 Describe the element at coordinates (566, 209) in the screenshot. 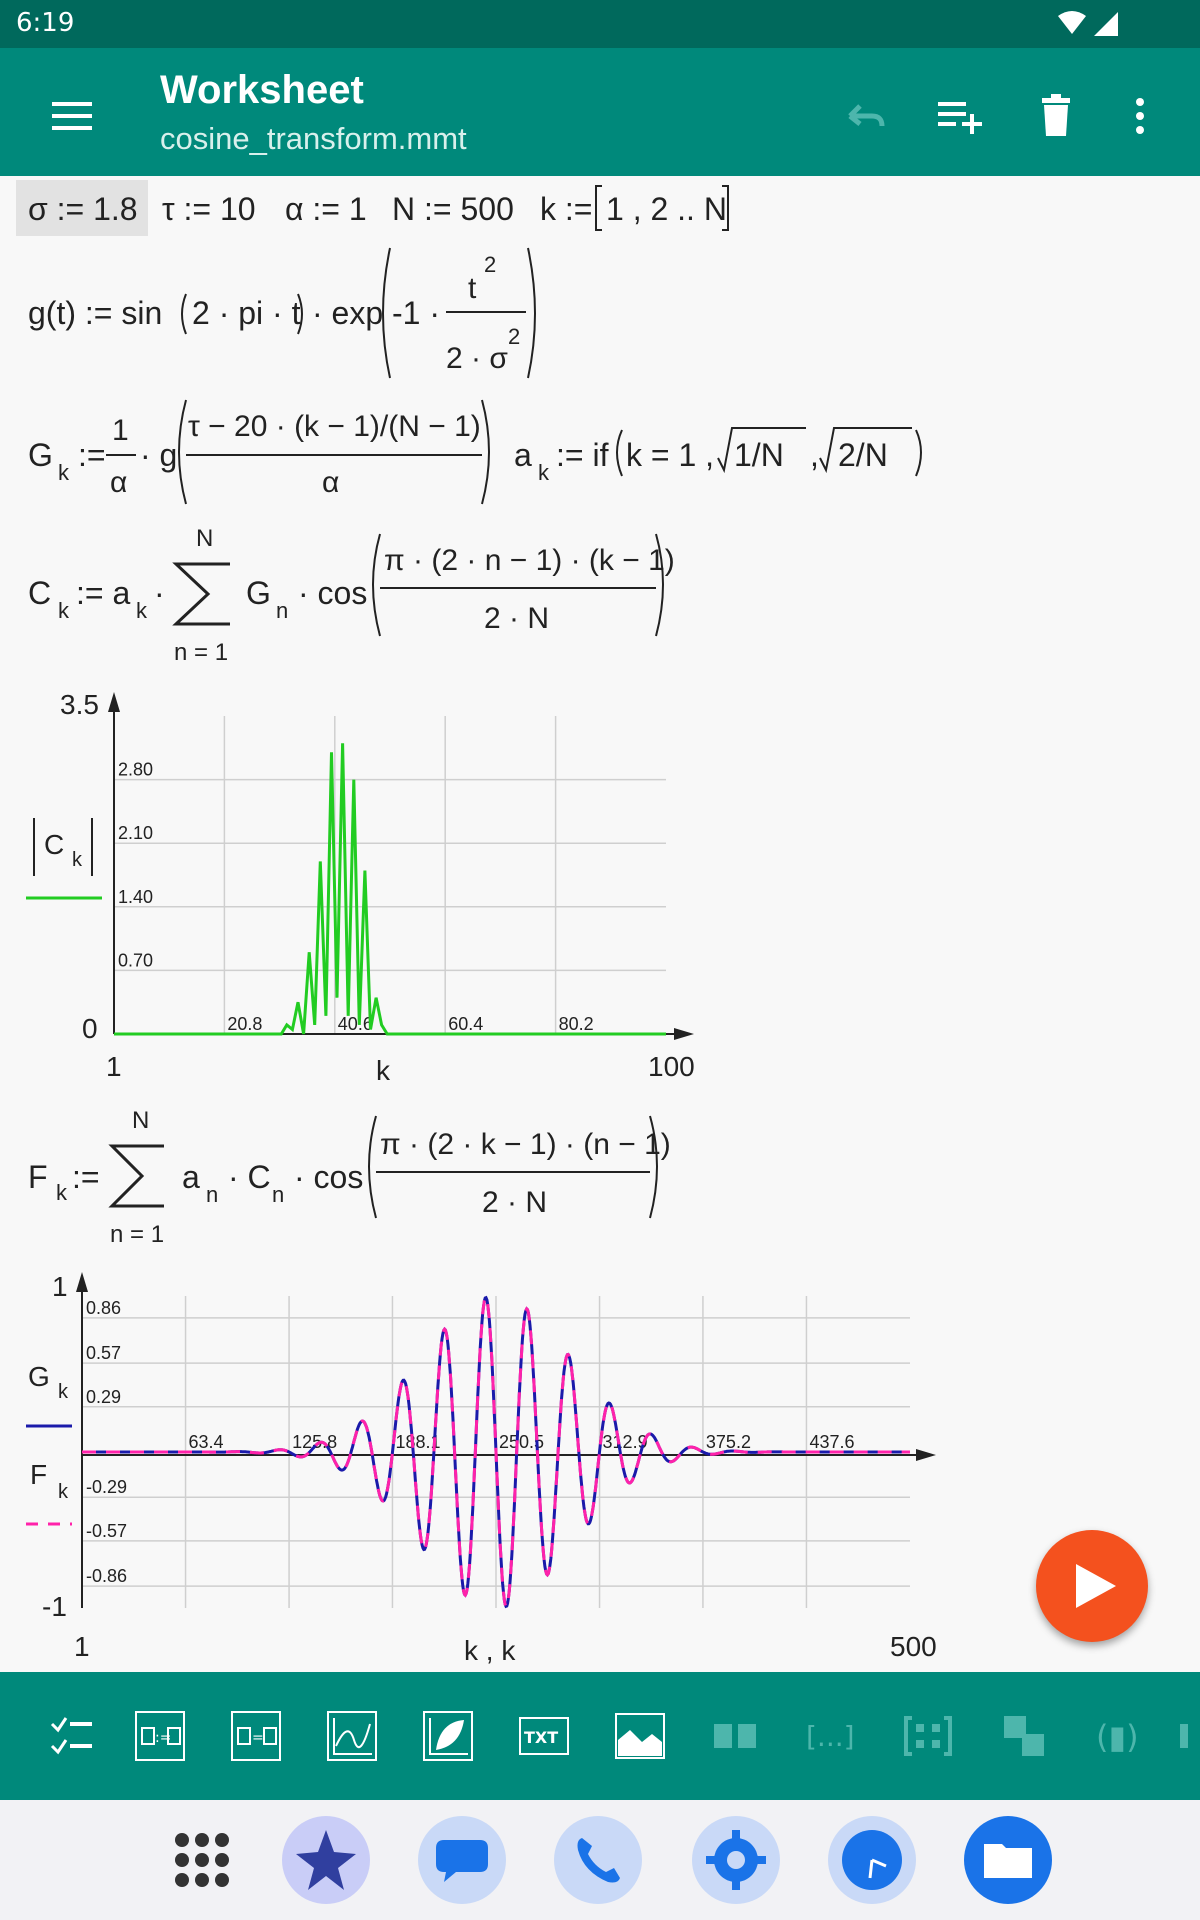

I see `def-k-prefix: k :=` at that location.